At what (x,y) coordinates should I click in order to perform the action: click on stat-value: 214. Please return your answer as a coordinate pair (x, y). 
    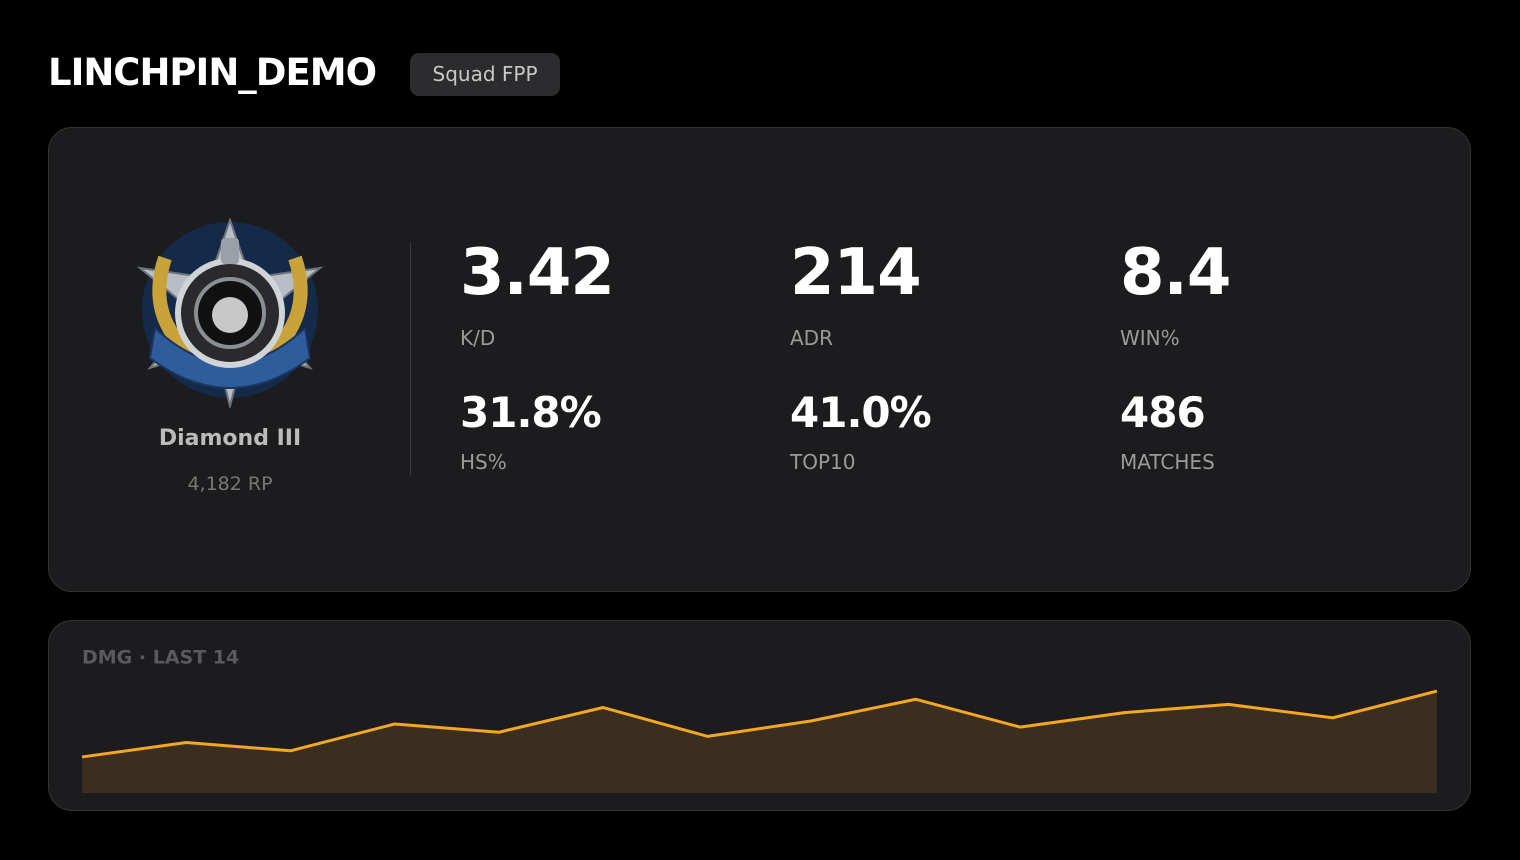
    Looking at the image, I should click on (856, 273).